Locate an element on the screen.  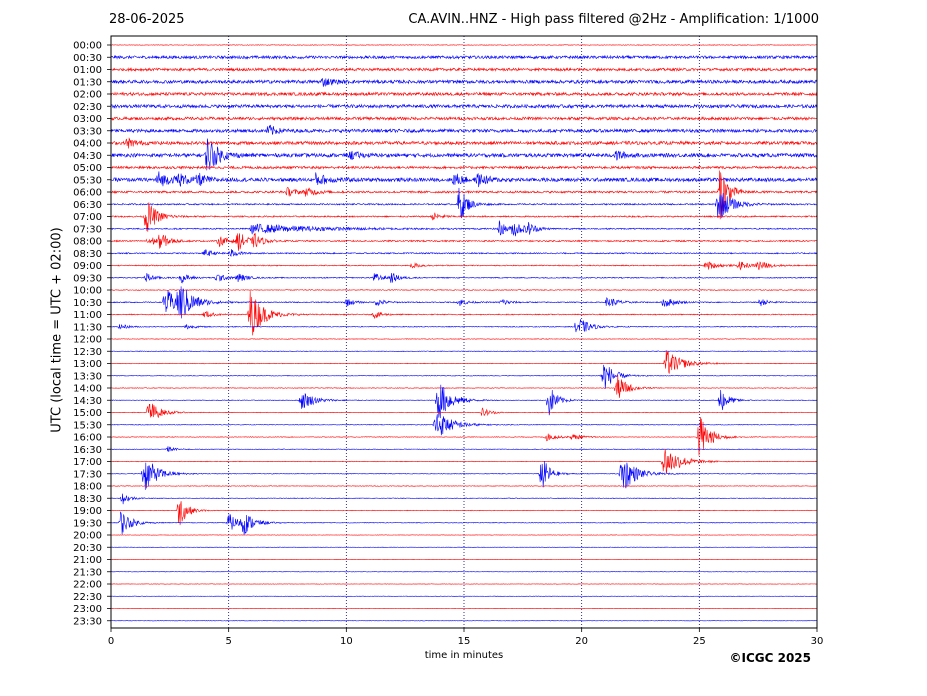
y-tick-label: 14:00 is located at coordinates (87, 389).